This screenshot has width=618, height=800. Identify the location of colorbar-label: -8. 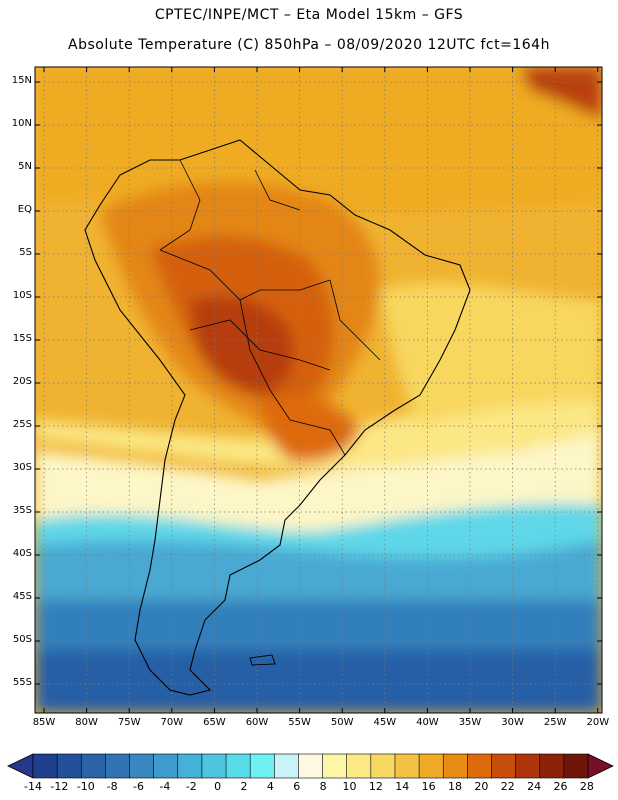
(112, 786).